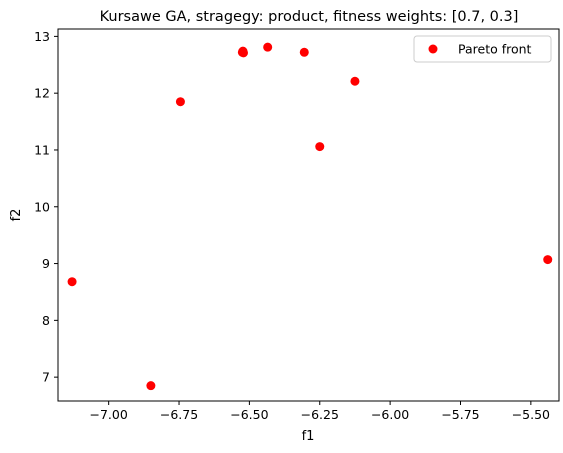 The image size is (563, 453). I want to click on x-tick-label: −5.50, so click(531, 414).